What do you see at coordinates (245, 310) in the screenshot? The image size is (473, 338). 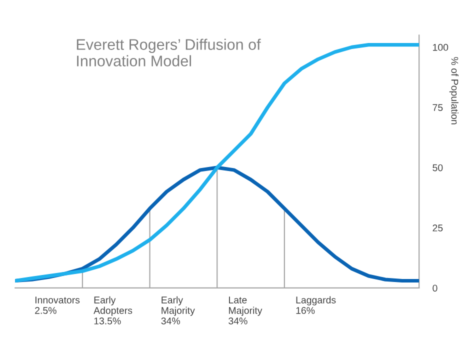 I see `text: Late Majority 34%` at bounding box center [245, 310].